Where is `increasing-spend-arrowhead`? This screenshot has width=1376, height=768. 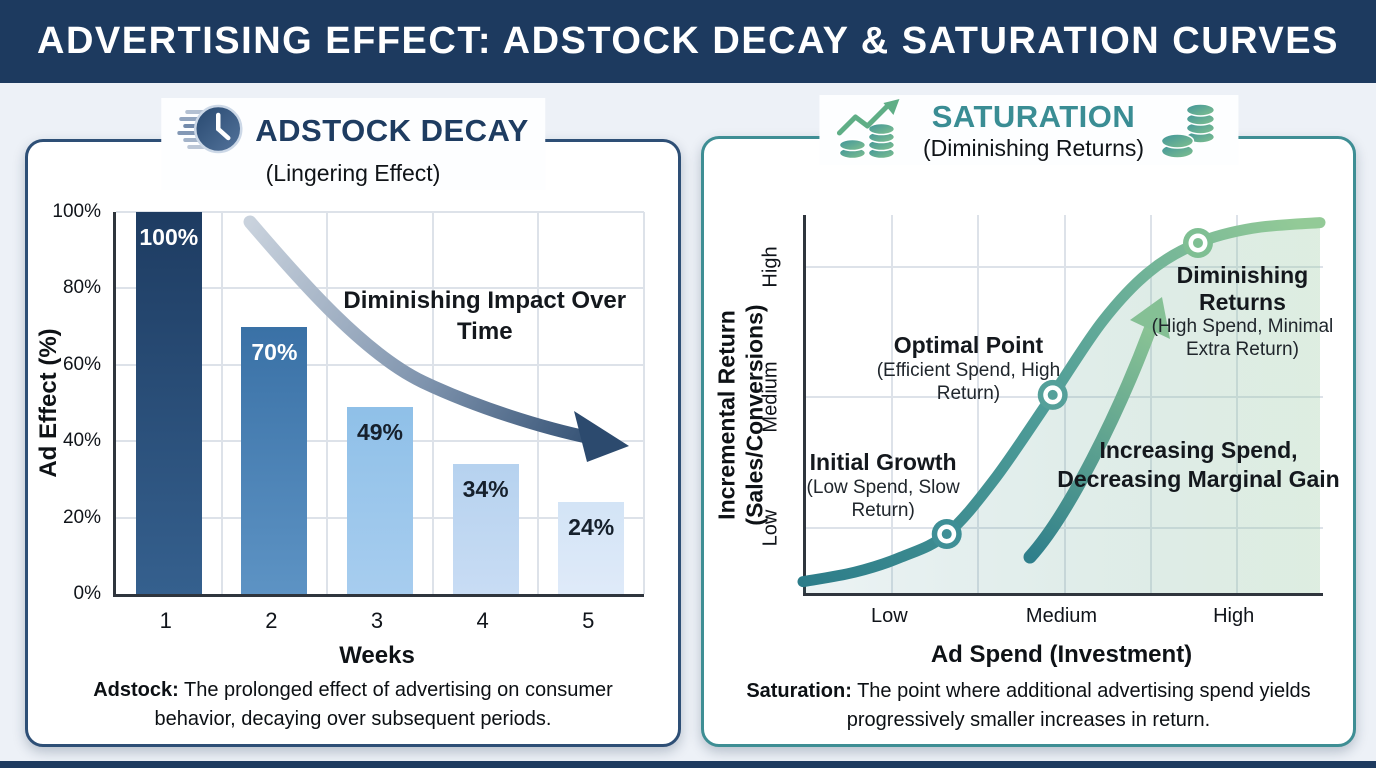
increasing-spend-arrowhead is located at coordinates (1150, 318).